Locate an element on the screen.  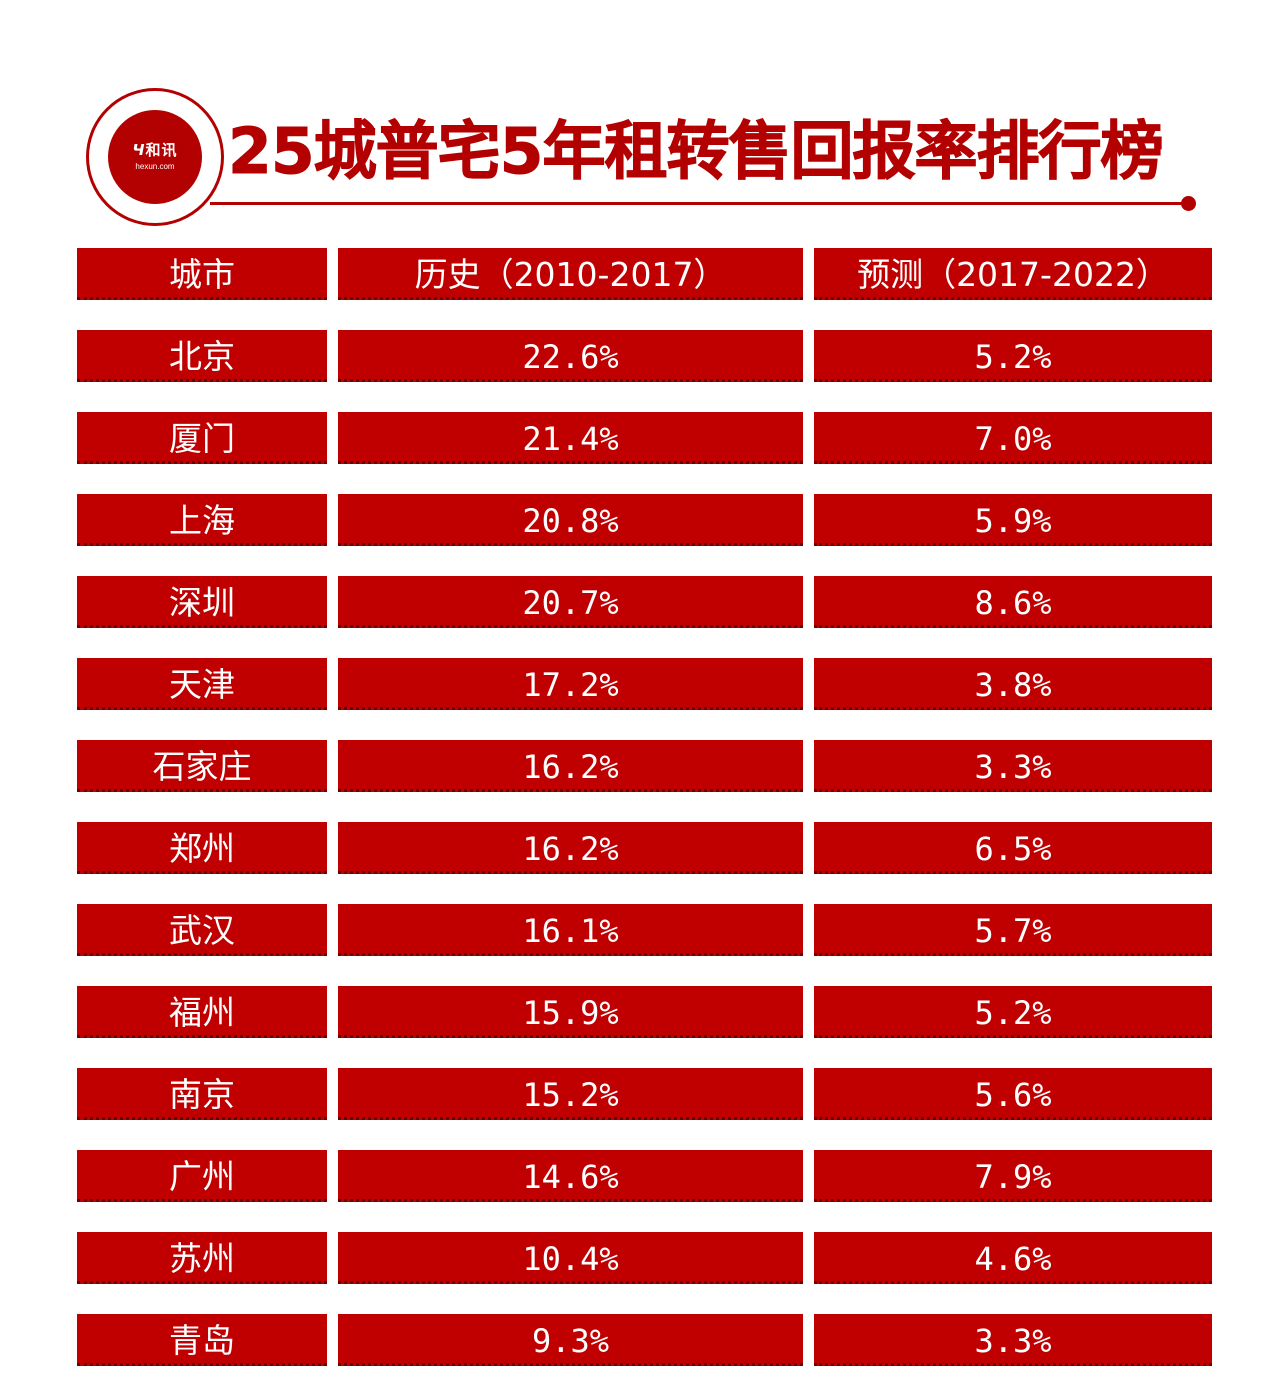
header-history: 历史（2010-2017） is located at coordinates (570, 274).